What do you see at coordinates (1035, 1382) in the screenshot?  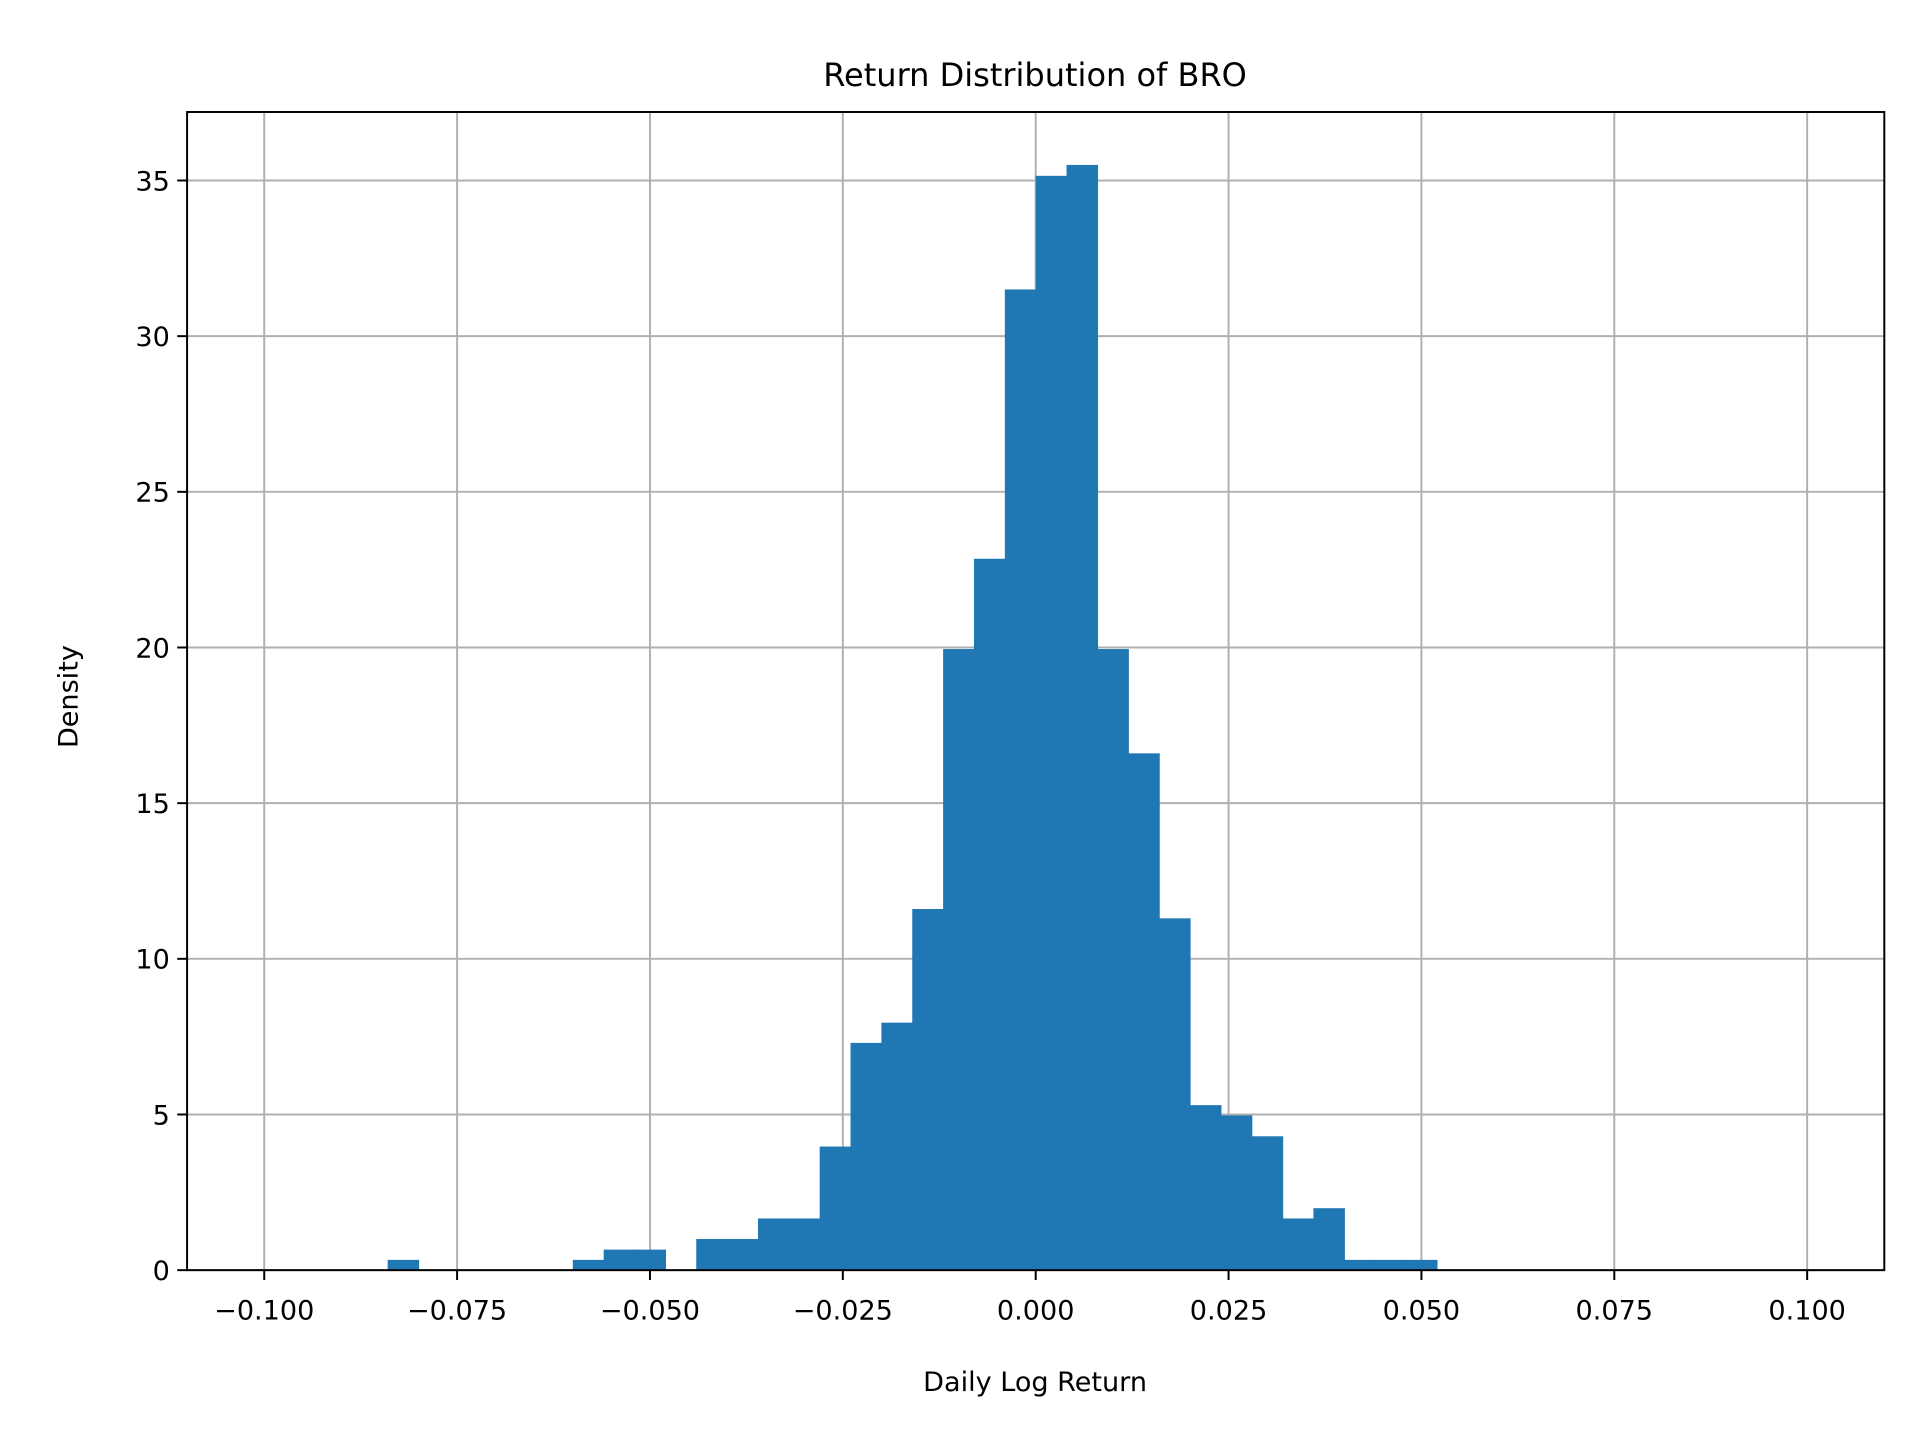 I see `x-axis-label: Daily Log Return` at bounding box center [1035, 1382].